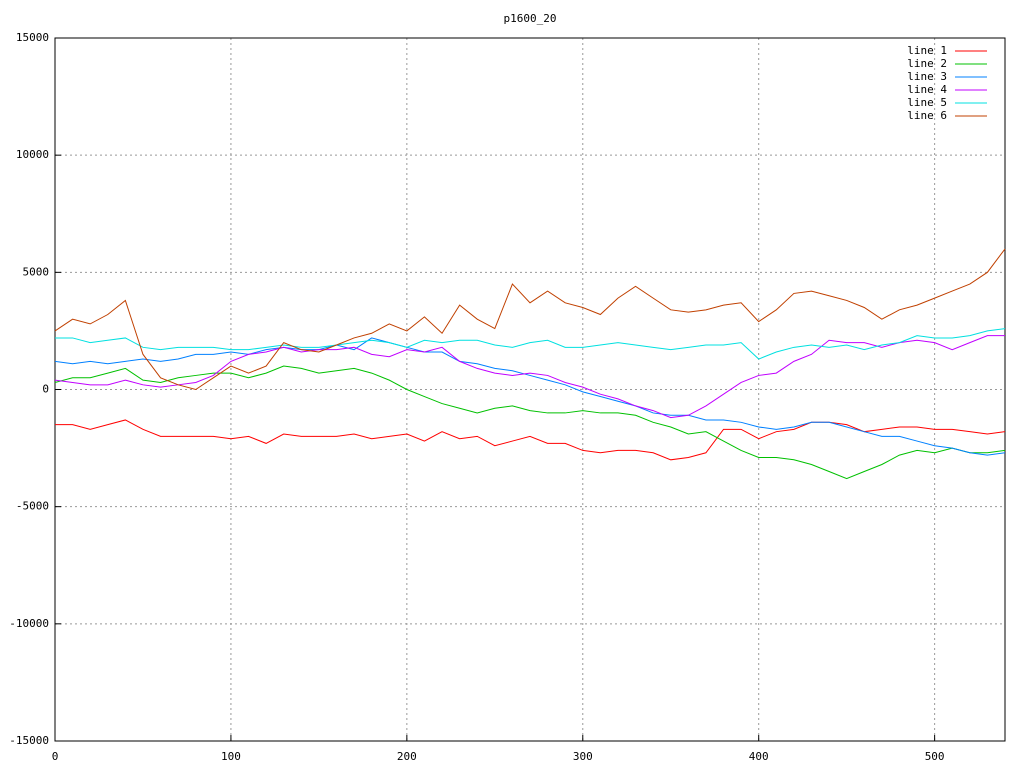  Describe the element at coordinates (583, 756) in the screenshot. I see `x-tick-label: 300` at that location.